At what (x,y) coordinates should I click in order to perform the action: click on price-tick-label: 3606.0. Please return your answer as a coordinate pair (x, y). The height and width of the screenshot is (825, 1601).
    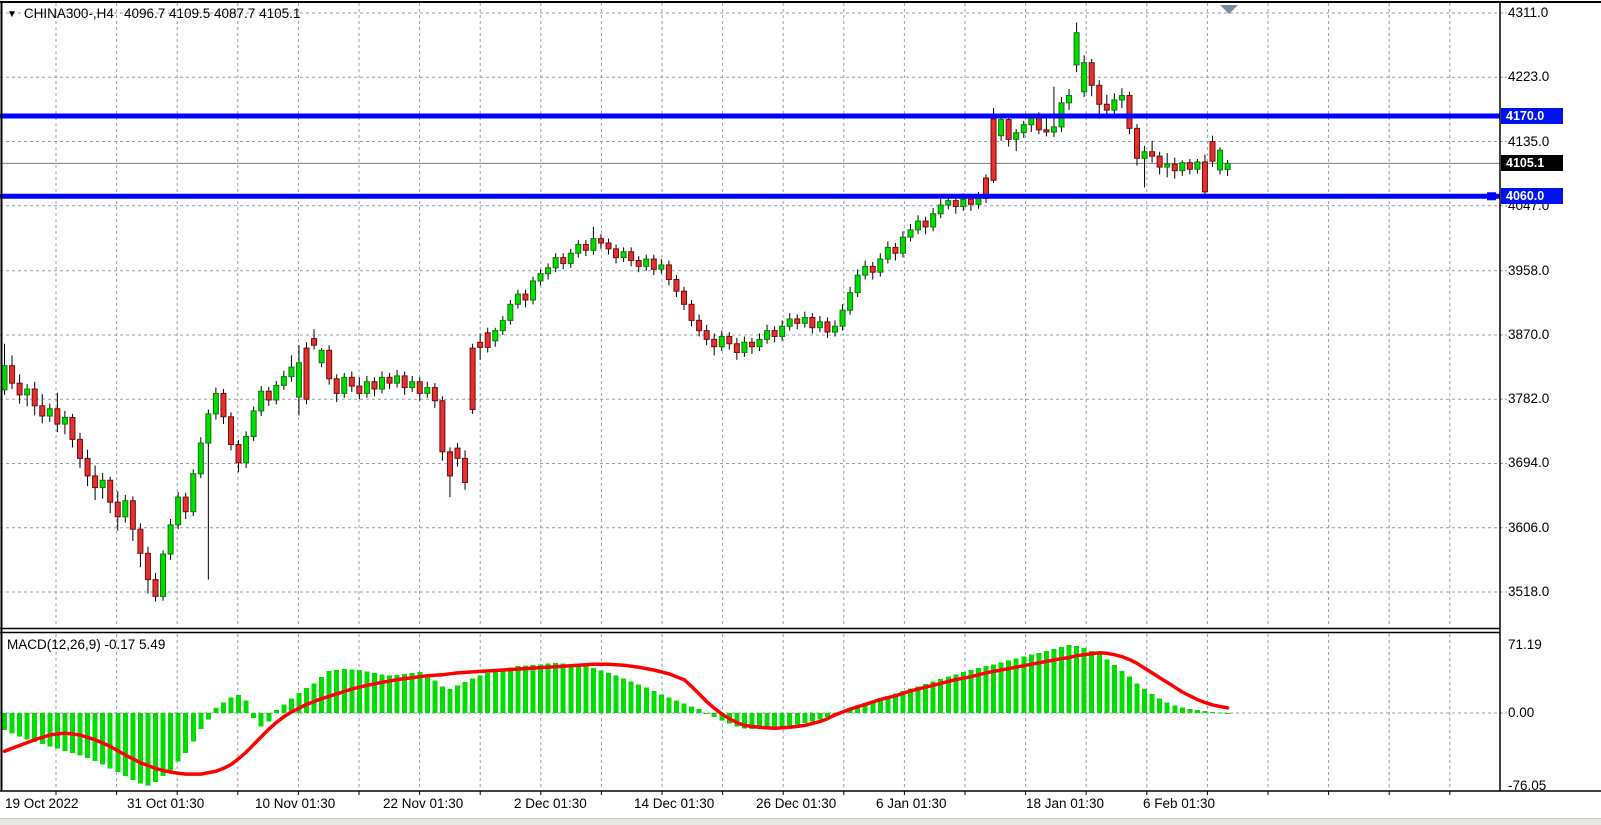
    Looking at the image, I should click on (1529, 527).